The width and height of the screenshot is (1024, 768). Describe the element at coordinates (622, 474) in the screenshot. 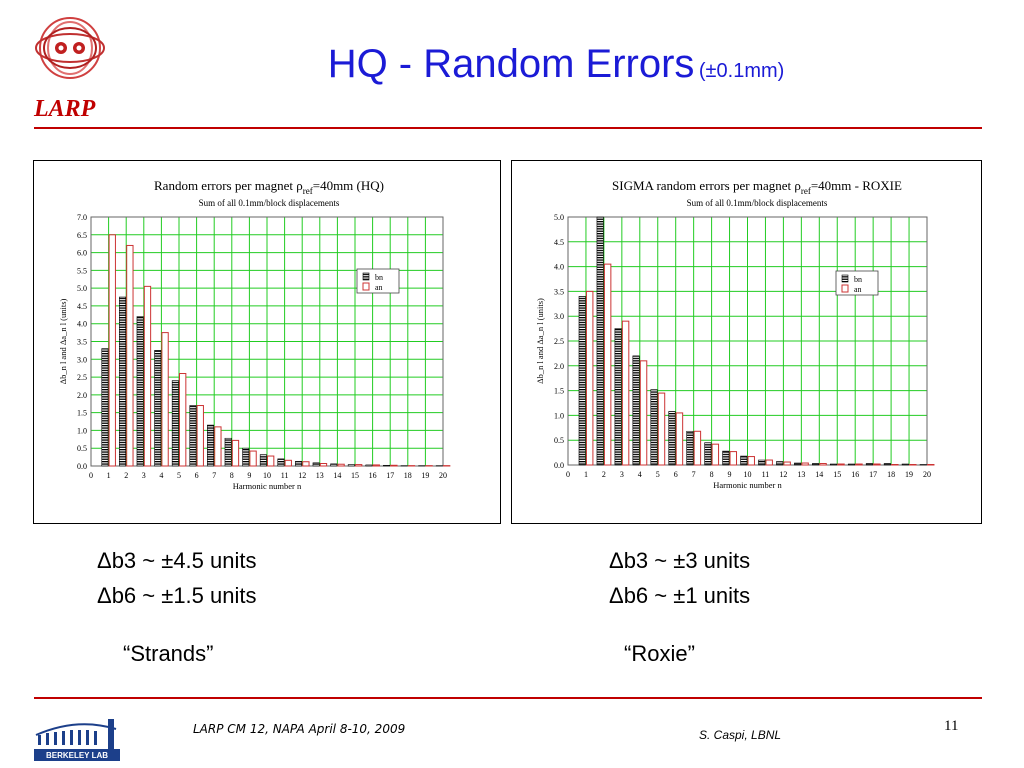

I see `x-tick-label: 3` at that location.